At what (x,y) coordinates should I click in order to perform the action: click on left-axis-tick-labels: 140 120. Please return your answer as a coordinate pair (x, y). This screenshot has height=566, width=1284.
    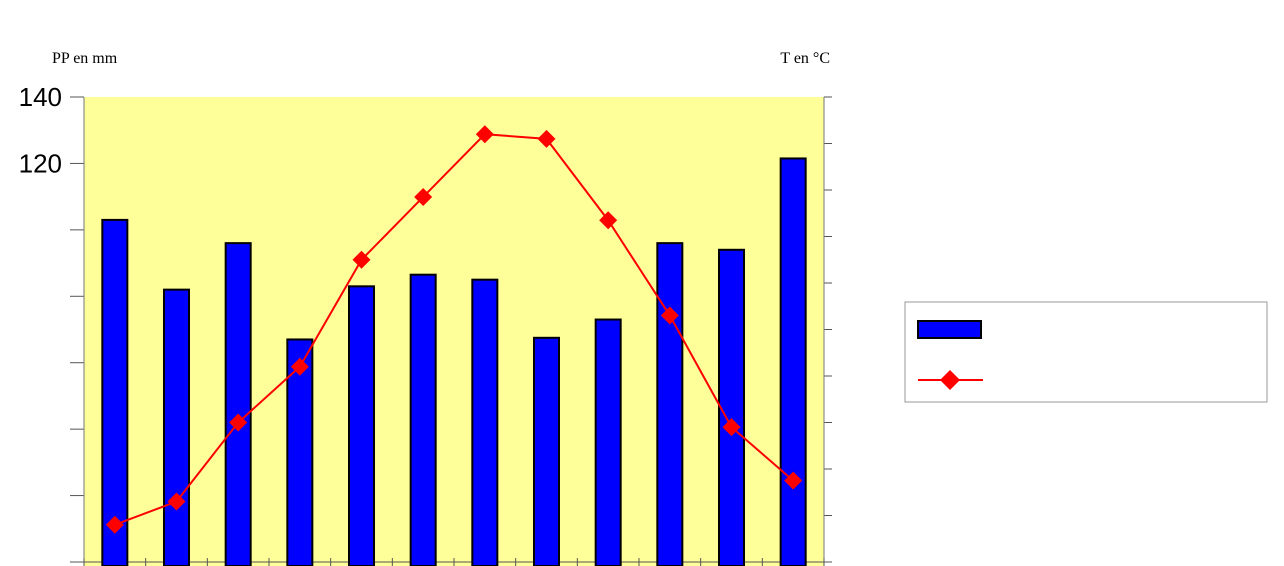
    Looking at the image, I should click on (40, 130).